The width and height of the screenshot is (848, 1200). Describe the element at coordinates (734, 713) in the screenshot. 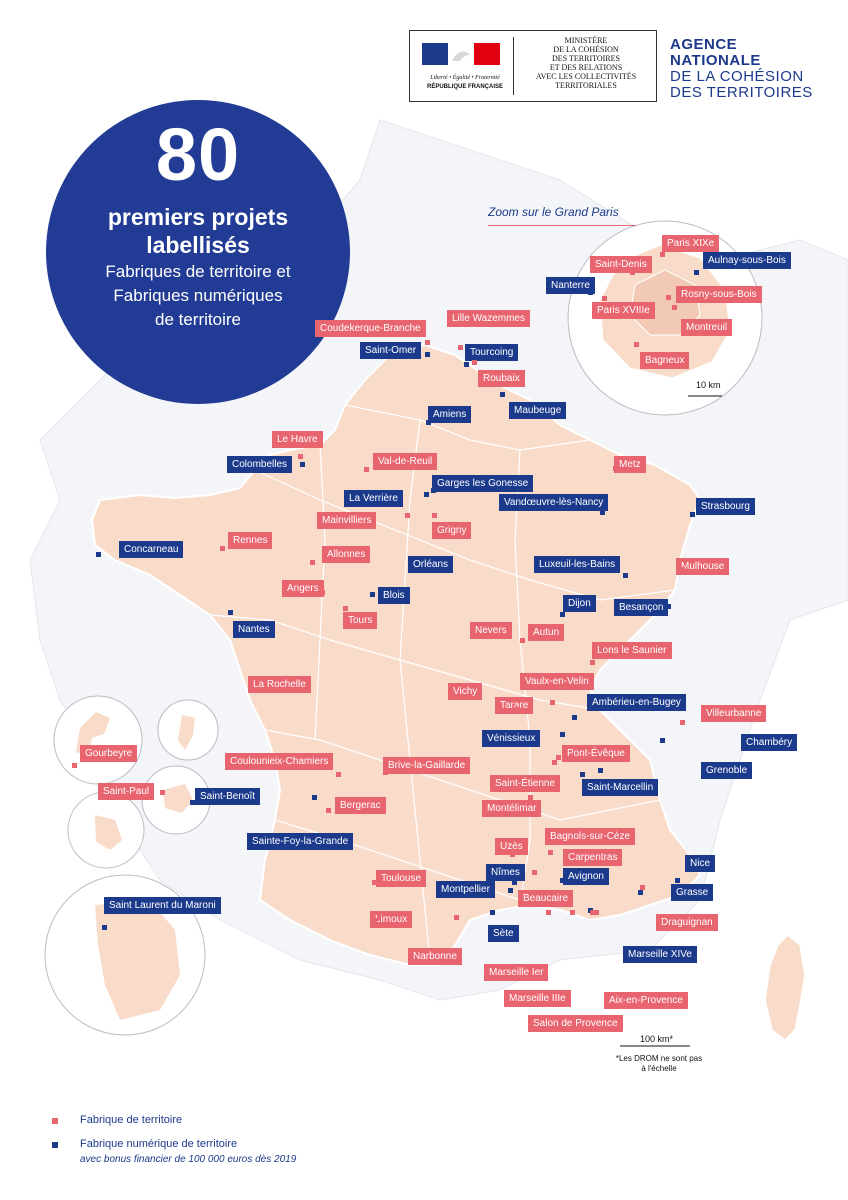

I see `place-label: Villeurbanne` at that location.